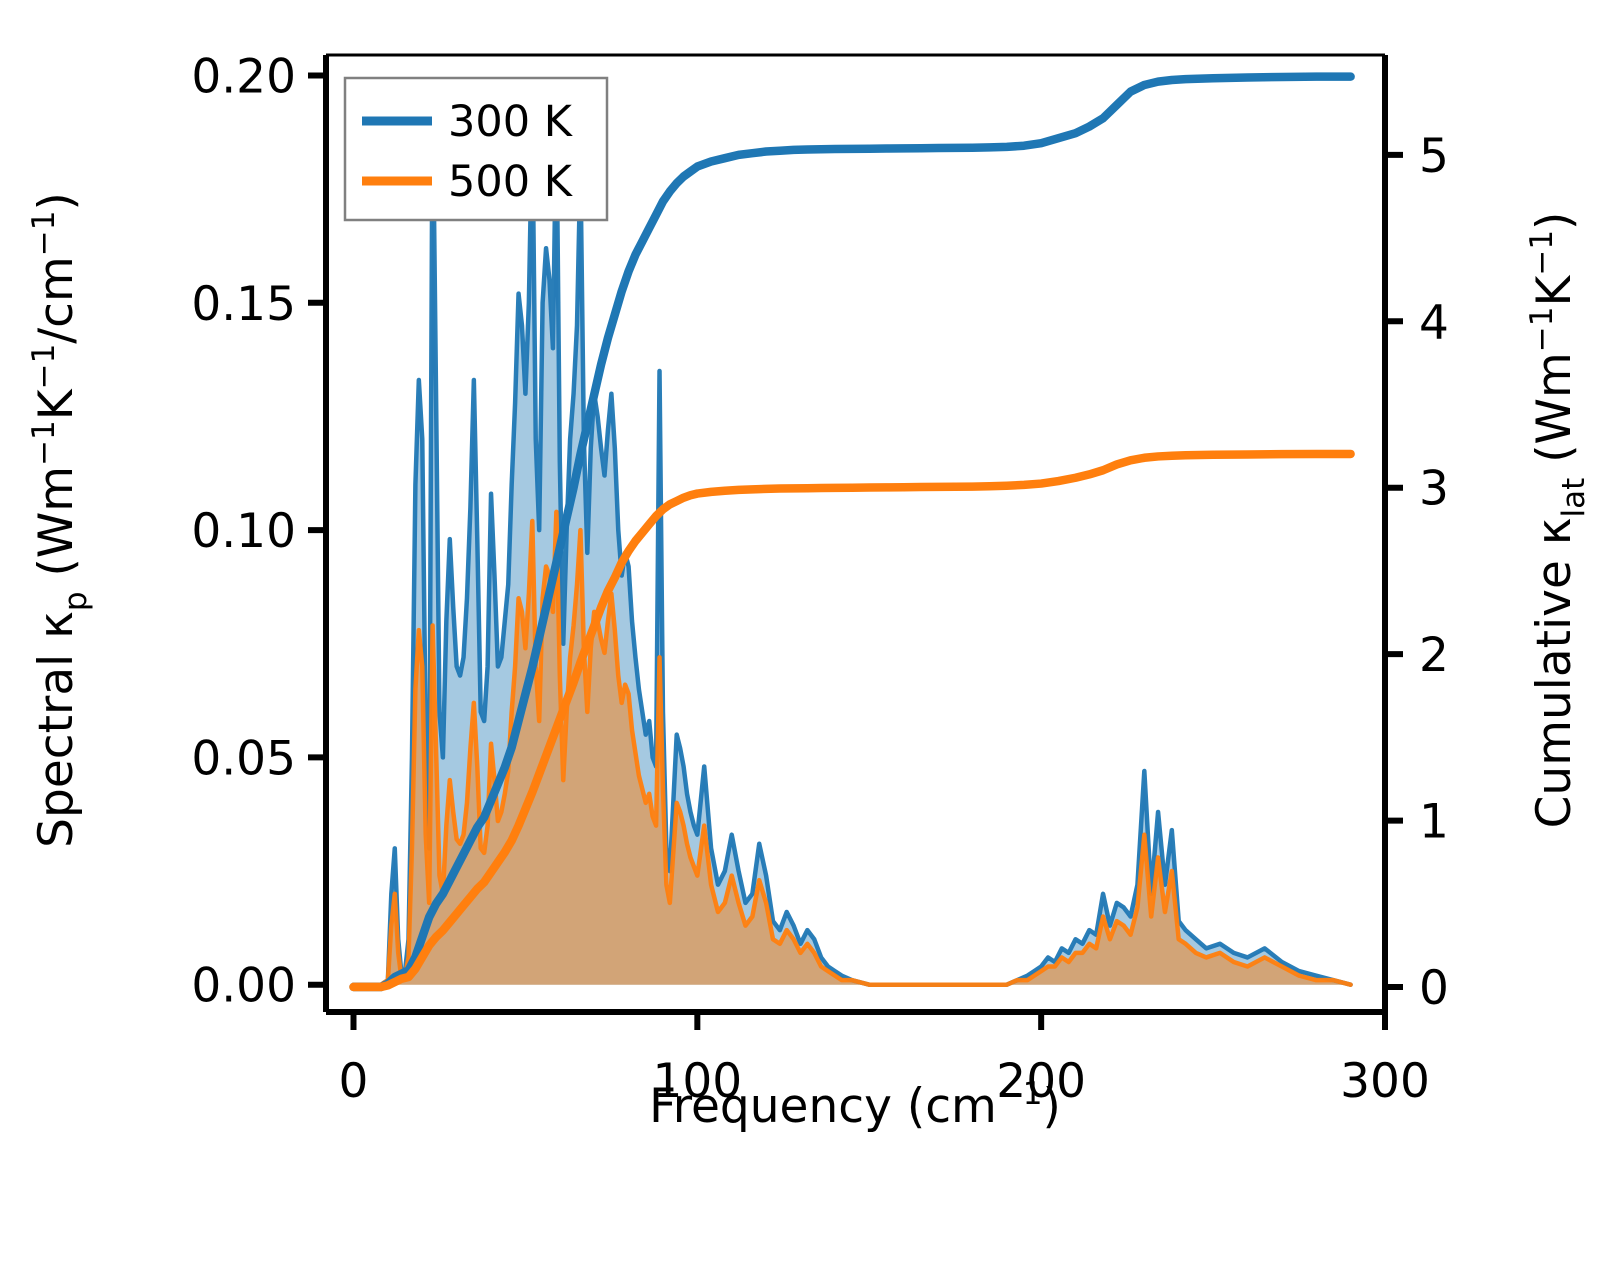 Image resolution: width=1623 pixels, height=1264 pixels. I want to click on y-left-tick-label: 0.05, so click(243, 758).